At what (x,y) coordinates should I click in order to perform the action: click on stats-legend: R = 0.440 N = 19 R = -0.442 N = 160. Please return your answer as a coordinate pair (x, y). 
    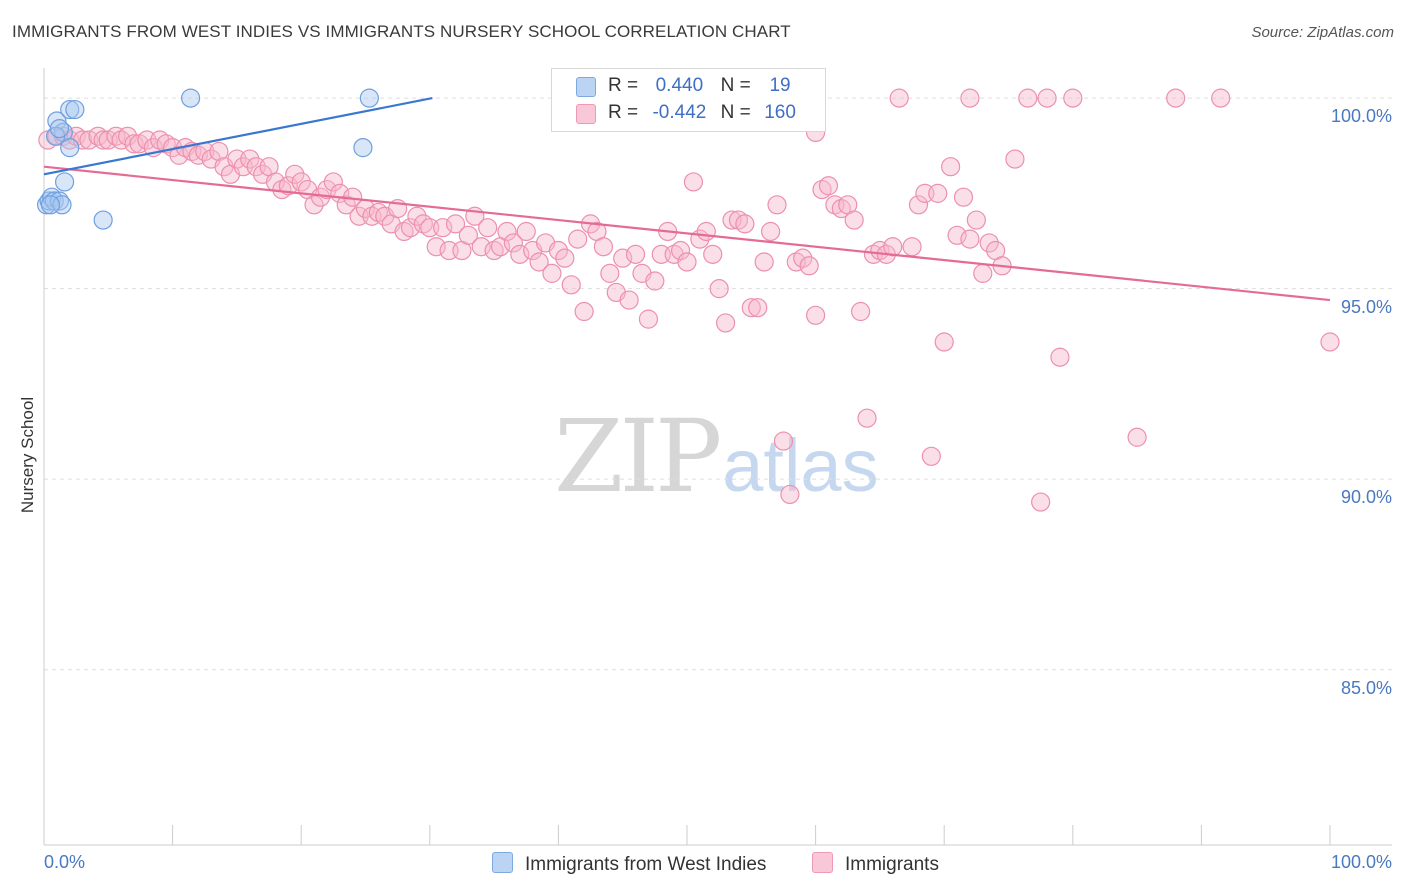
    Looking at the image, I should click on (688, 100).